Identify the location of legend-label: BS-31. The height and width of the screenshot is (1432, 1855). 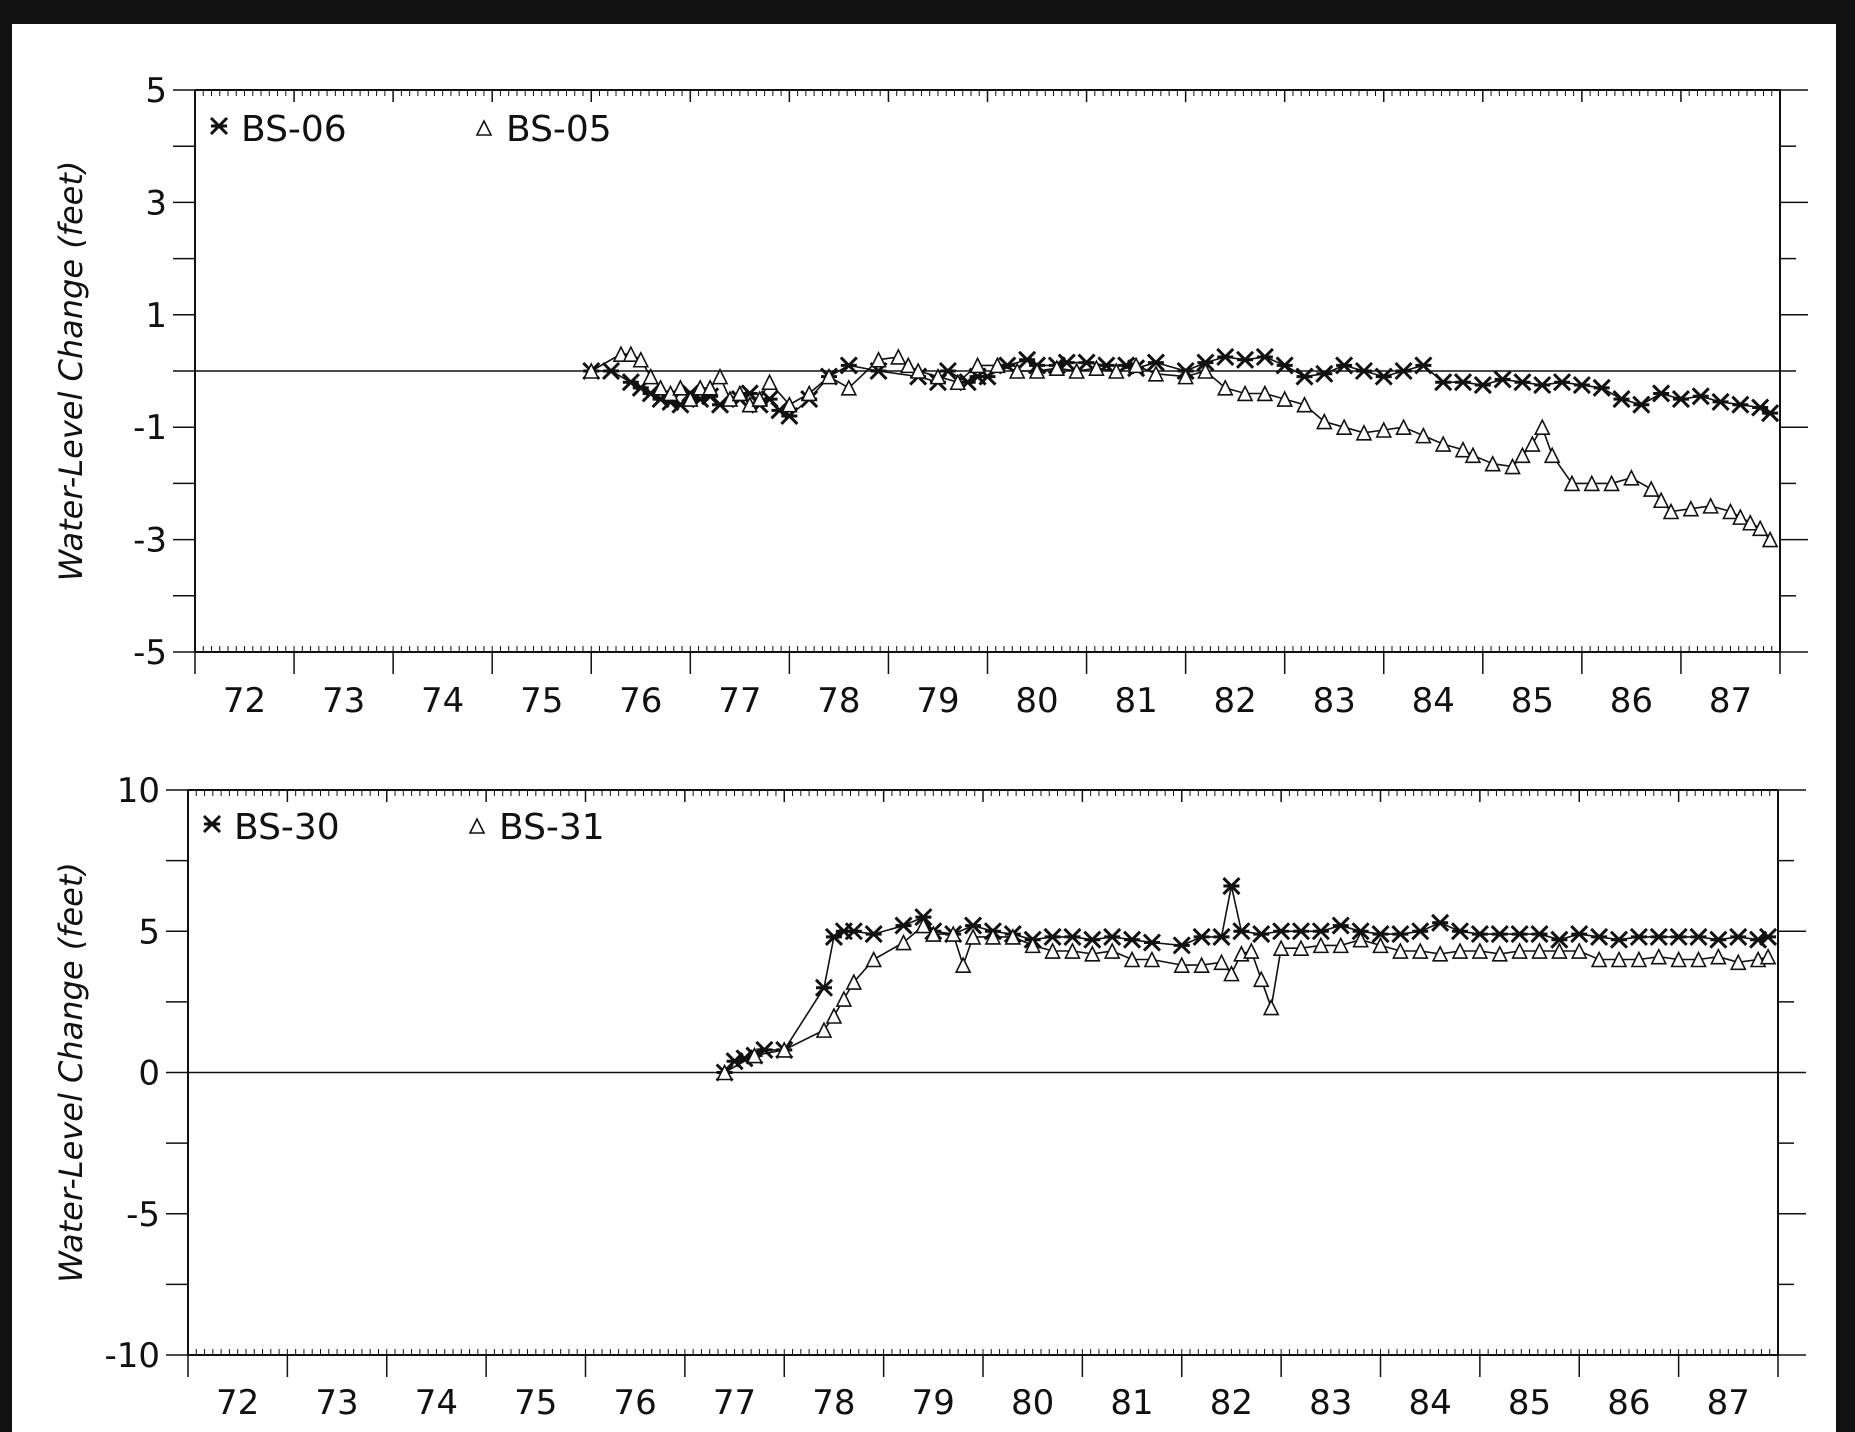
(552, 827).